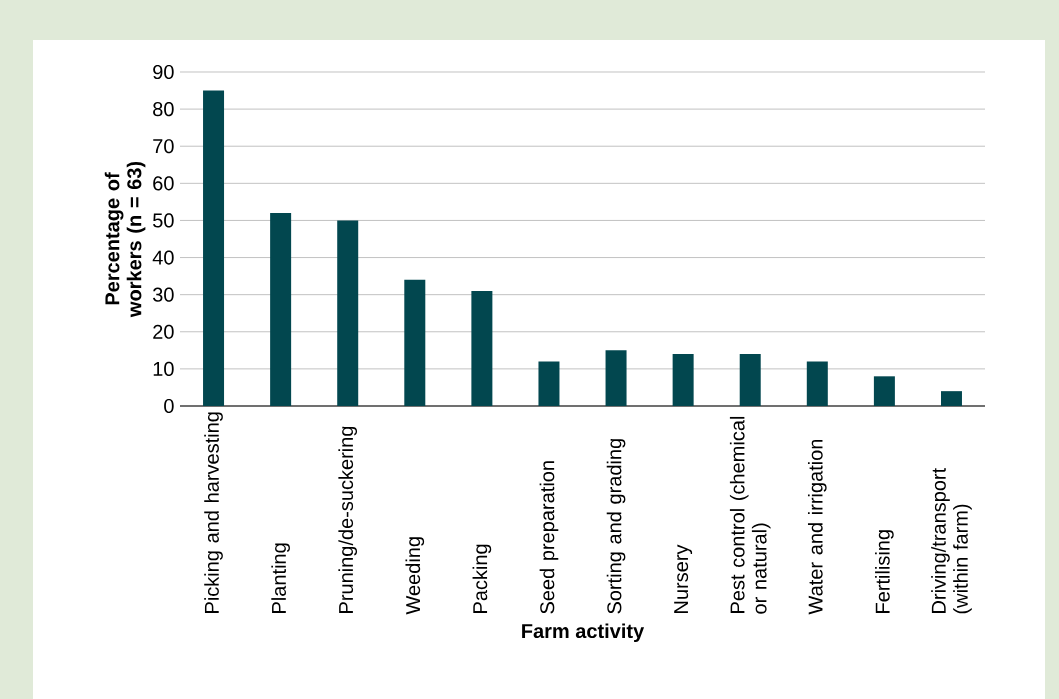  What do you see at coordinates (163, 368) in the screenshot?
I see `y-tick-label: 10` at bounding box center [163, 368].